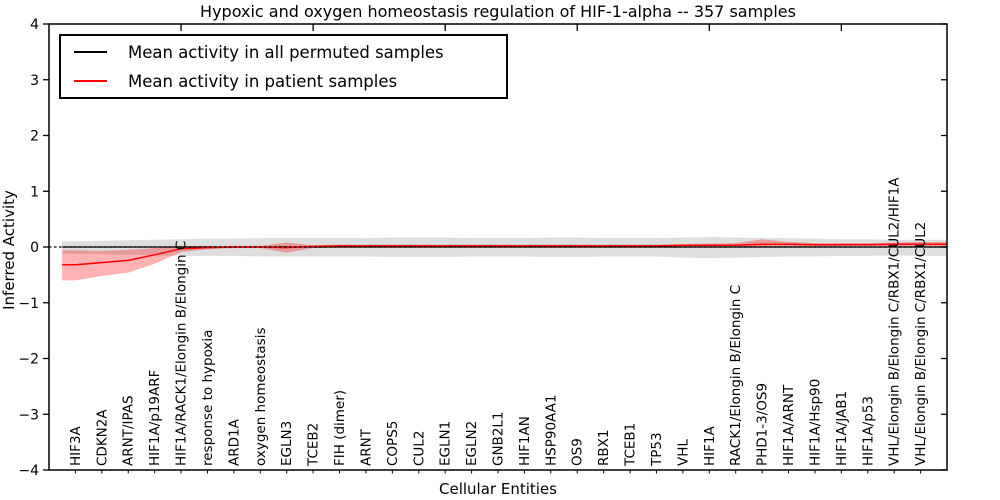 This screenshot has width=1000, height=500. I want to click on patient-line-swatch, so click(90, 81).